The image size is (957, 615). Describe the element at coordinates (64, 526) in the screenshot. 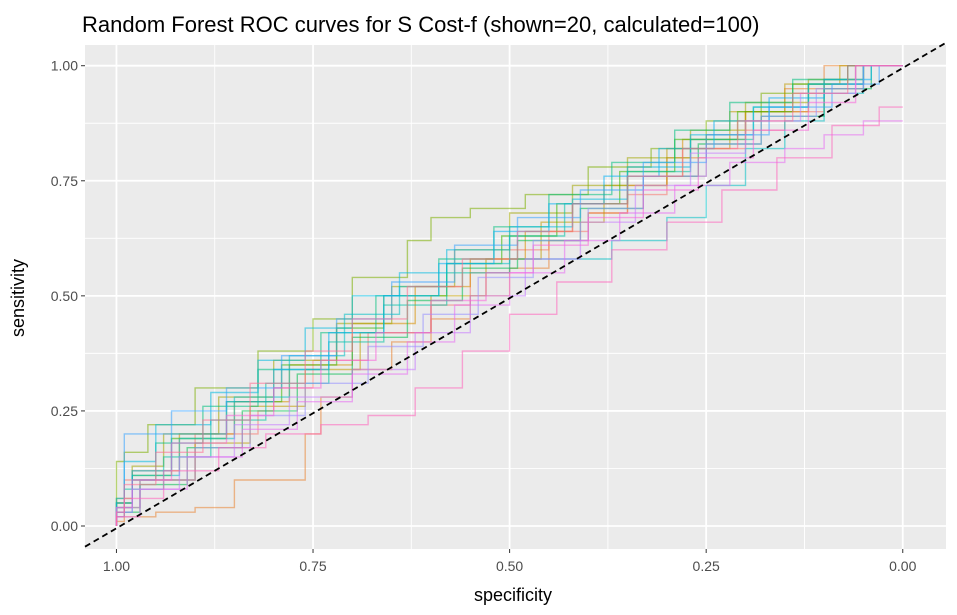

I see `y-tick-label: 0.00` at that location.